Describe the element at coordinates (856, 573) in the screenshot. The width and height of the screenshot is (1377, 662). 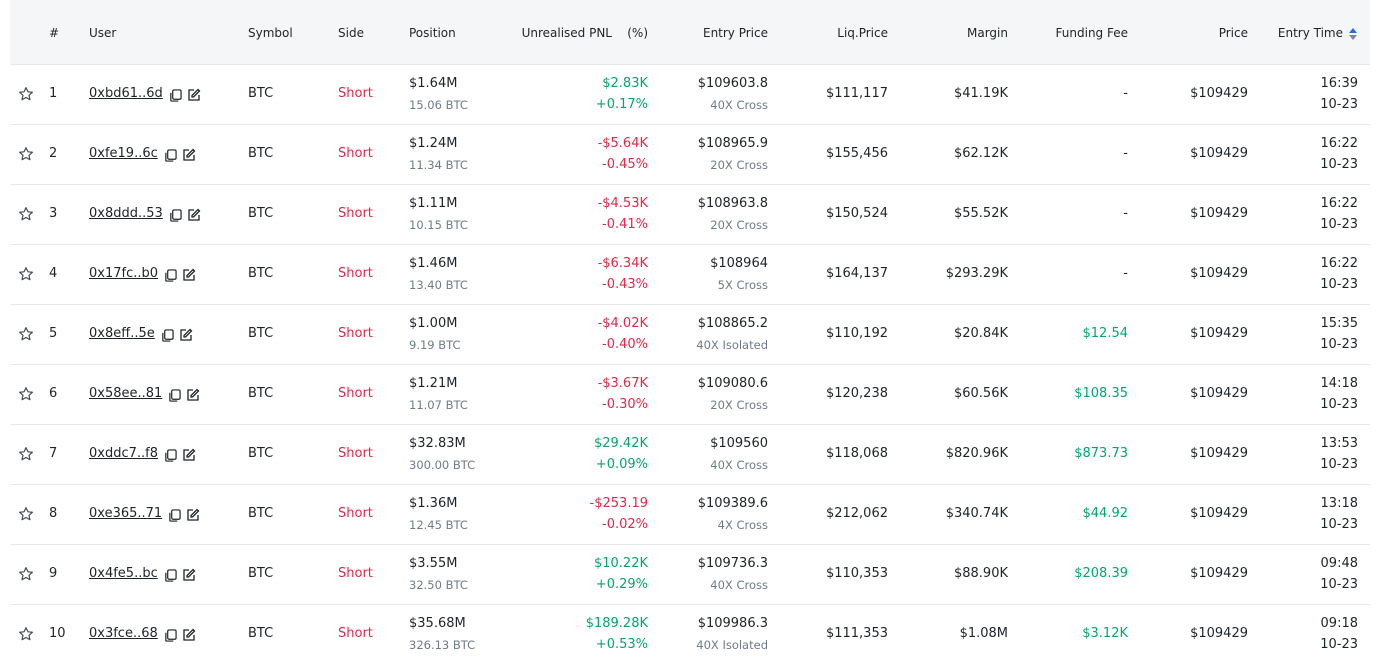
I see `liq-price: $110,353` at that location.